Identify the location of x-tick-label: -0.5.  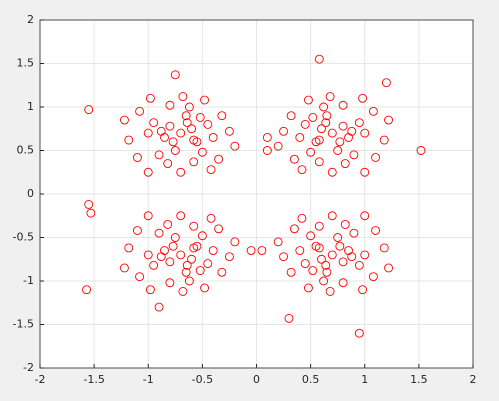
(202, 379).